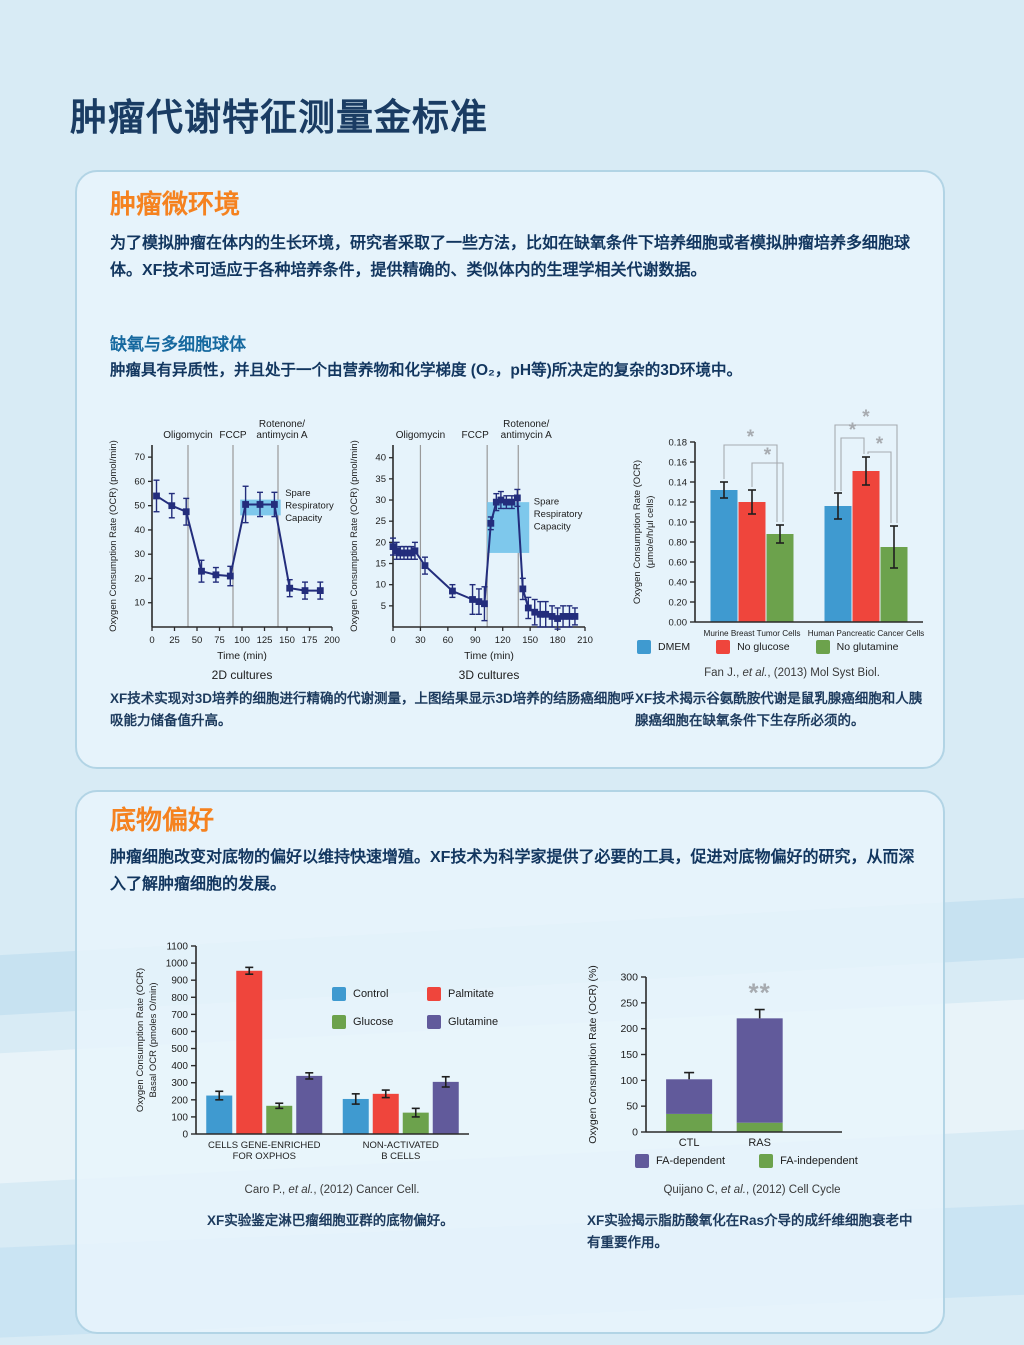  What do you see at coordinates (822, 647) in the screenshot?
I see `no-glutamine-swatch` at bounding box center [822, 647].